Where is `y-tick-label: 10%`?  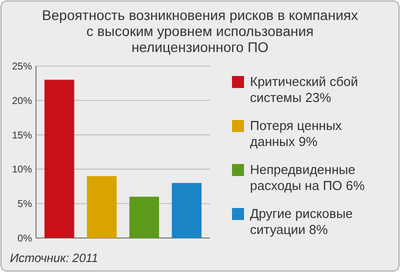
y-tick-label: 10% is located at coordinates (22, 170).